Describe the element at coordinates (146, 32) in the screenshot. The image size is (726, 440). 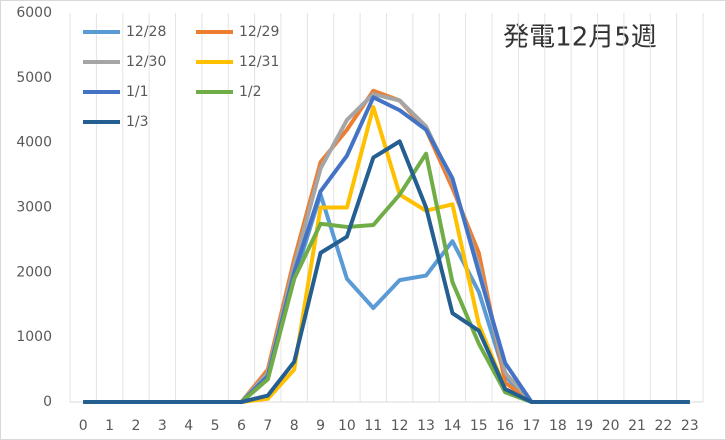
I see `legend-label: 12/28` at that location.